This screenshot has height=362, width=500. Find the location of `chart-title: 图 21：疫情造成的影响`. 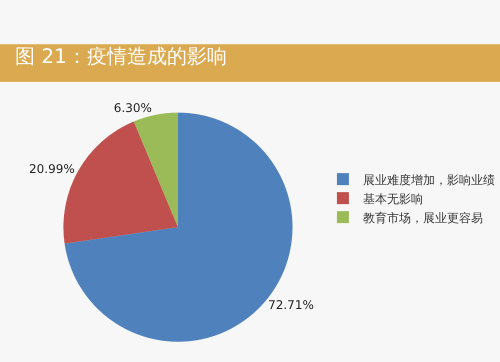

chart-title: 图 21：疫情造成的影响 is located at coordinates (121, 56).